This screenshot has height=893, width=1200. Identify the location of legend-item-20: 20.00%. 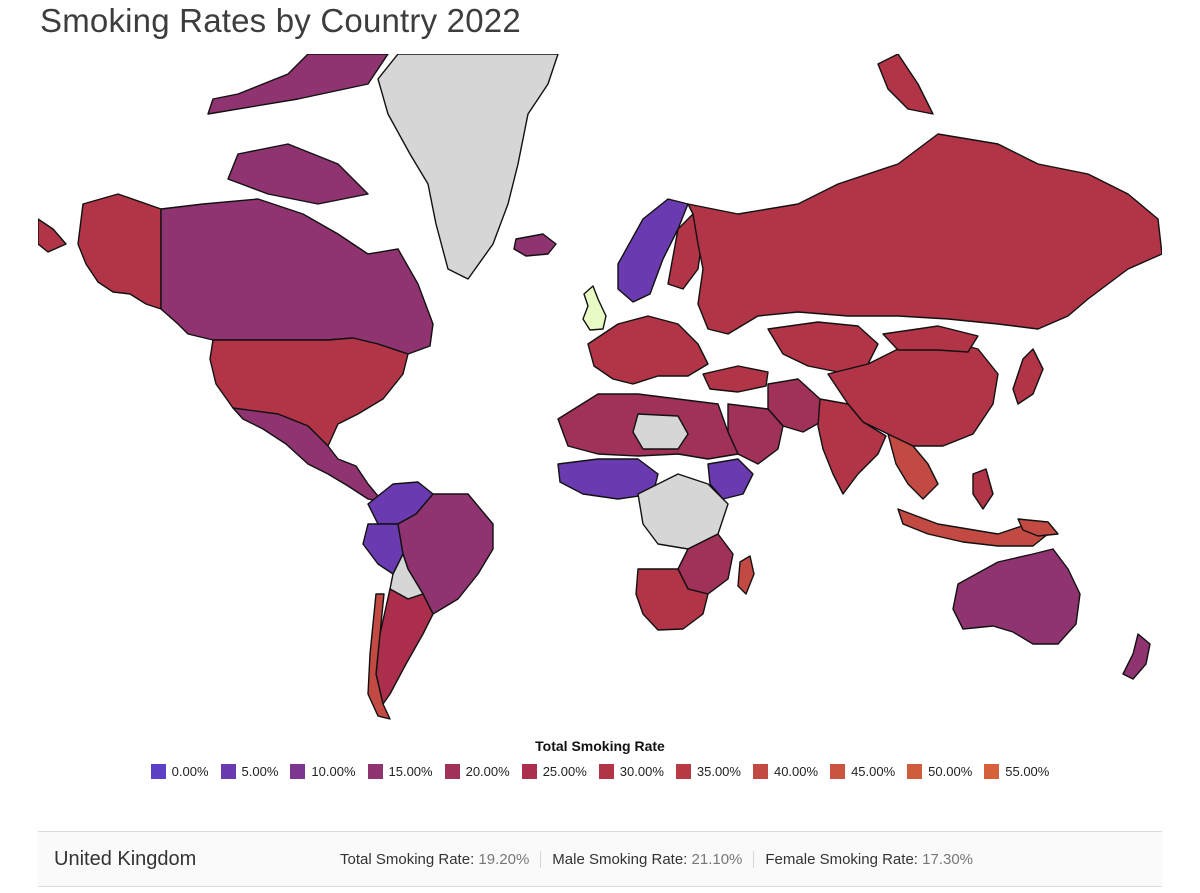
(477, 771).